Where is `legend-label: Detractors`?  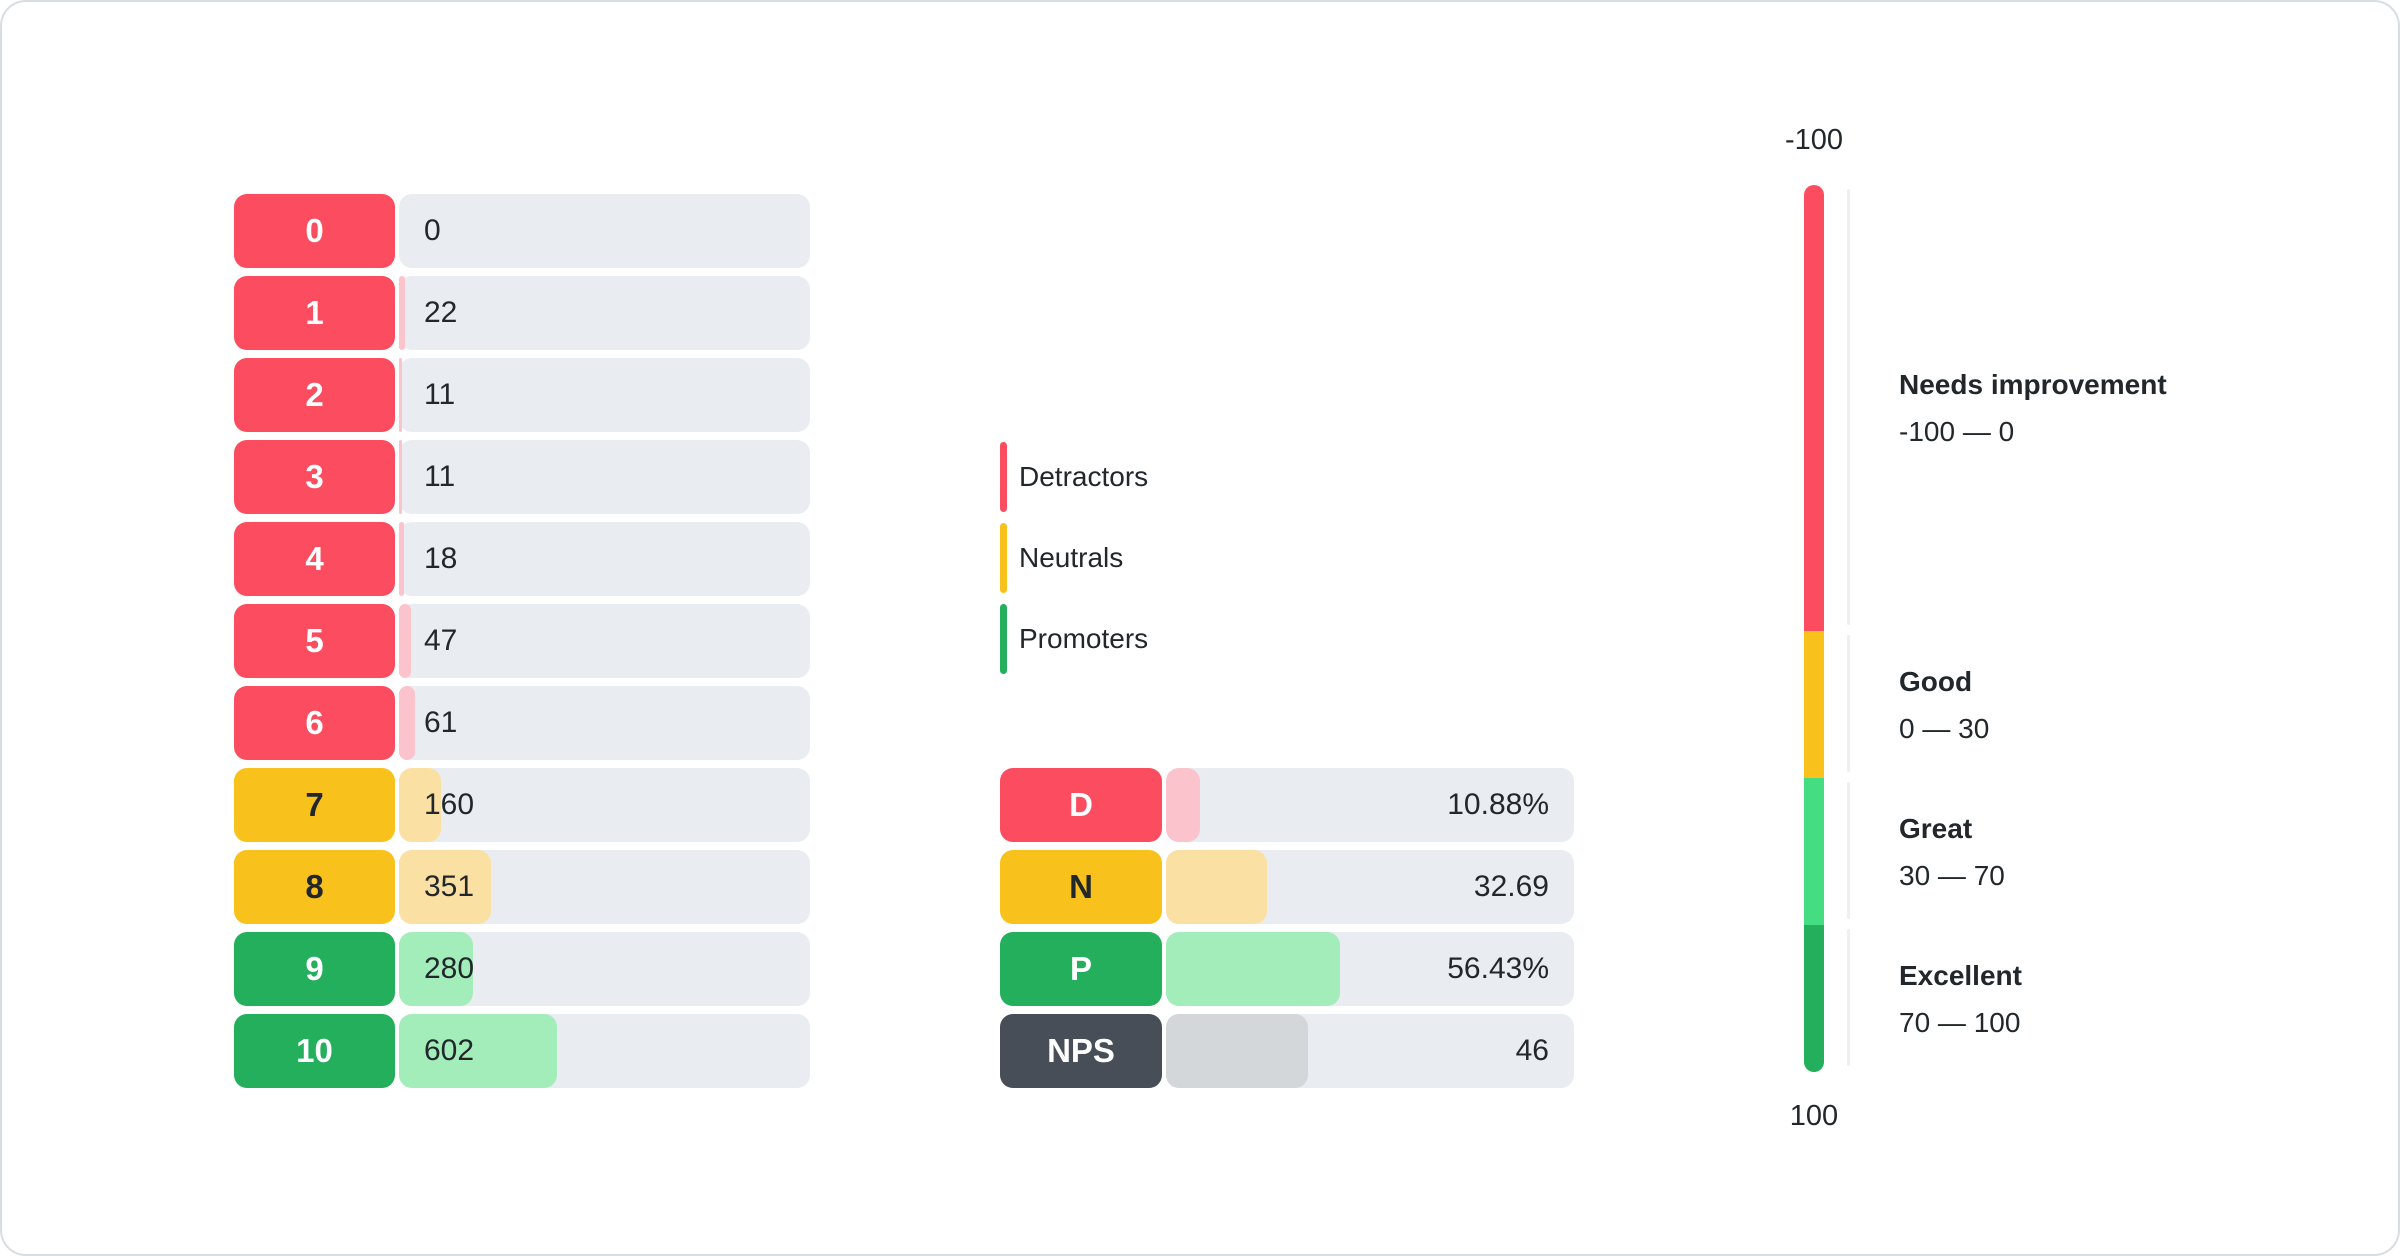 legend-label: Detractors is located at coordinates (1084, 476).